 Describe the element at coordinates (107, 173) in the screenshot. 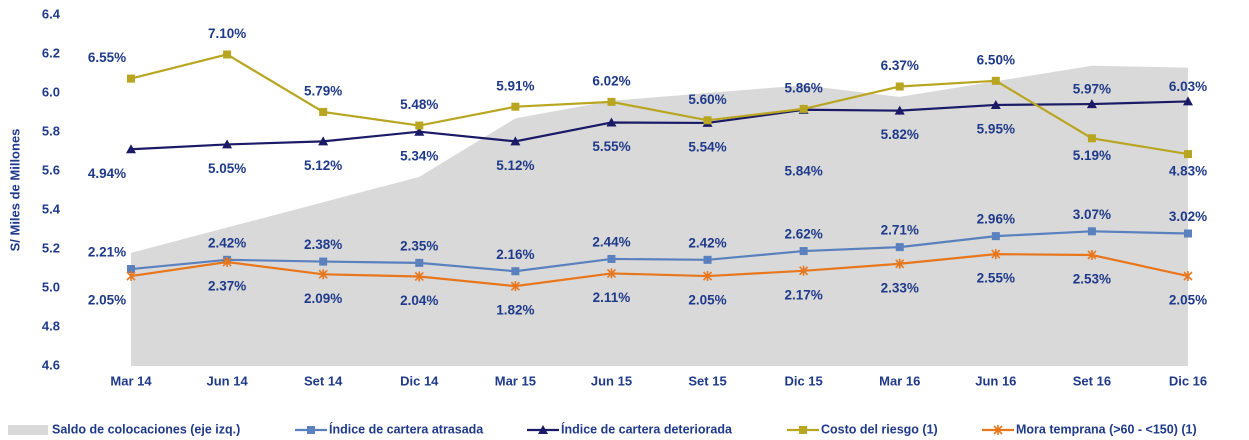

I see `data-label: 4.94%` at that location.